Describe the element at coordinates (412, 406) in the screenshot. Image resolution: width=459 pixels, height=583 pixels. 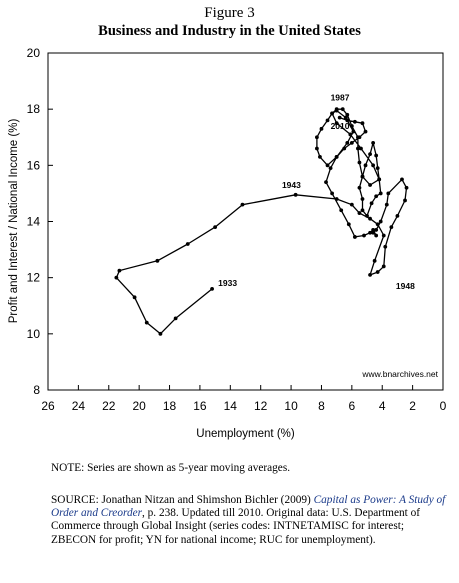
I see `x-tick-label: 2` at that location.